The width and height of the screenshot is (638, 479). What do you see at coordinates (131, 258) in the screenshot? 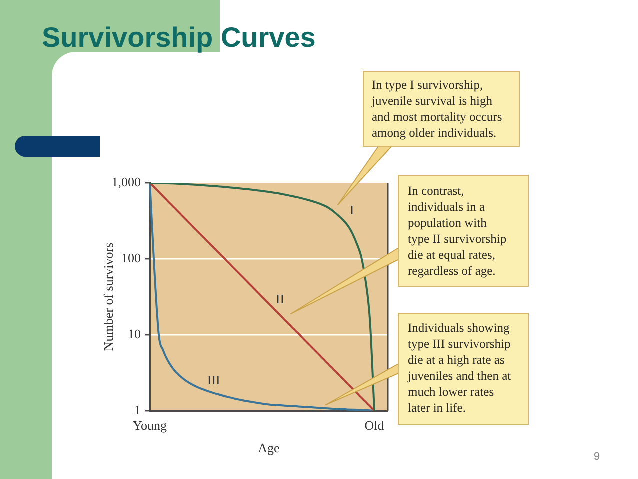
I see `y-tick-label: 100` at bounding box center [131, 258].